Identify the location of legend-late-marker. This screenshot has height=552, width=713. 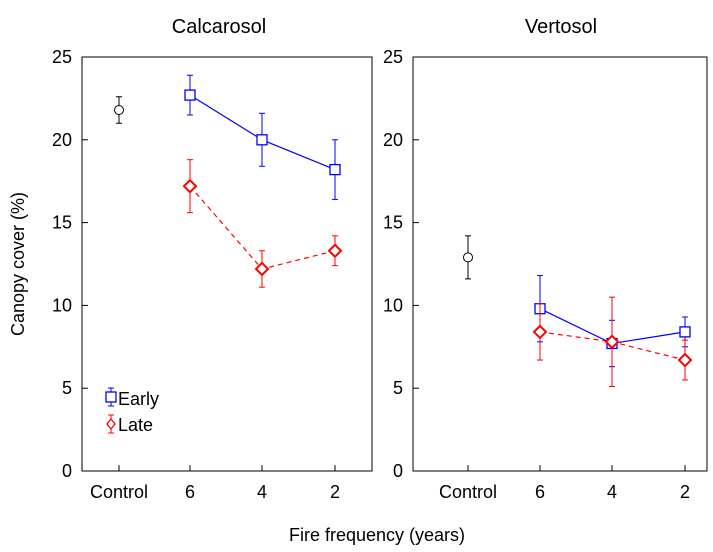
(111, 424).